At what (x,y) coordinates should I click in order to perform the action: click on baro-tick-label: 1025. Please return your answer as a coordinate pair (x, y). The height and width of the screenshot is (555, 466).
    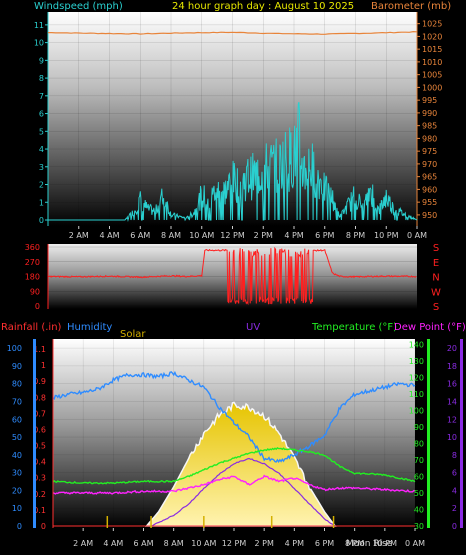
    Looking at the image, I should click on (432, 24).